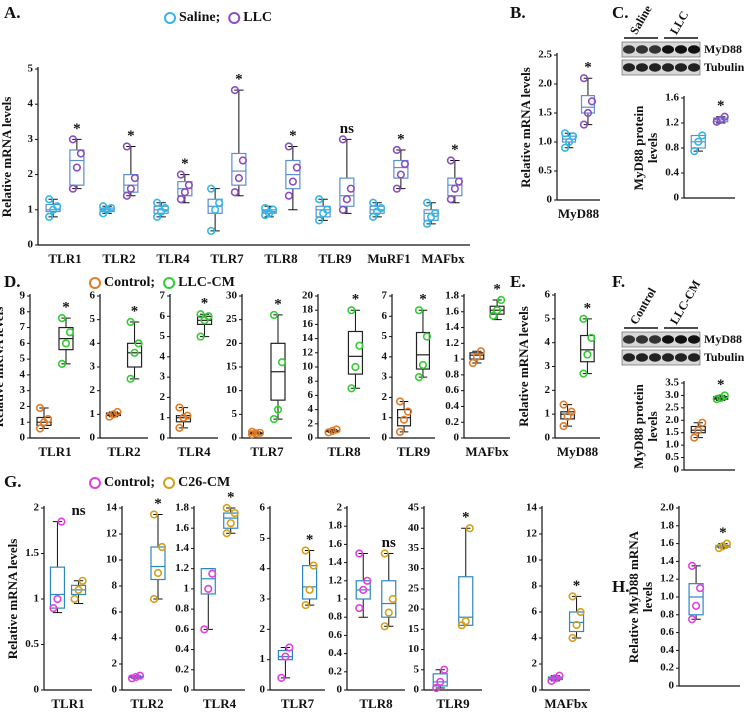 Image resolution: width=755 pixels, height=716 pixels. Describe the element at coordinates (452, 422) in the screenshot. I see `y-tick-label: 0.2` at that location.